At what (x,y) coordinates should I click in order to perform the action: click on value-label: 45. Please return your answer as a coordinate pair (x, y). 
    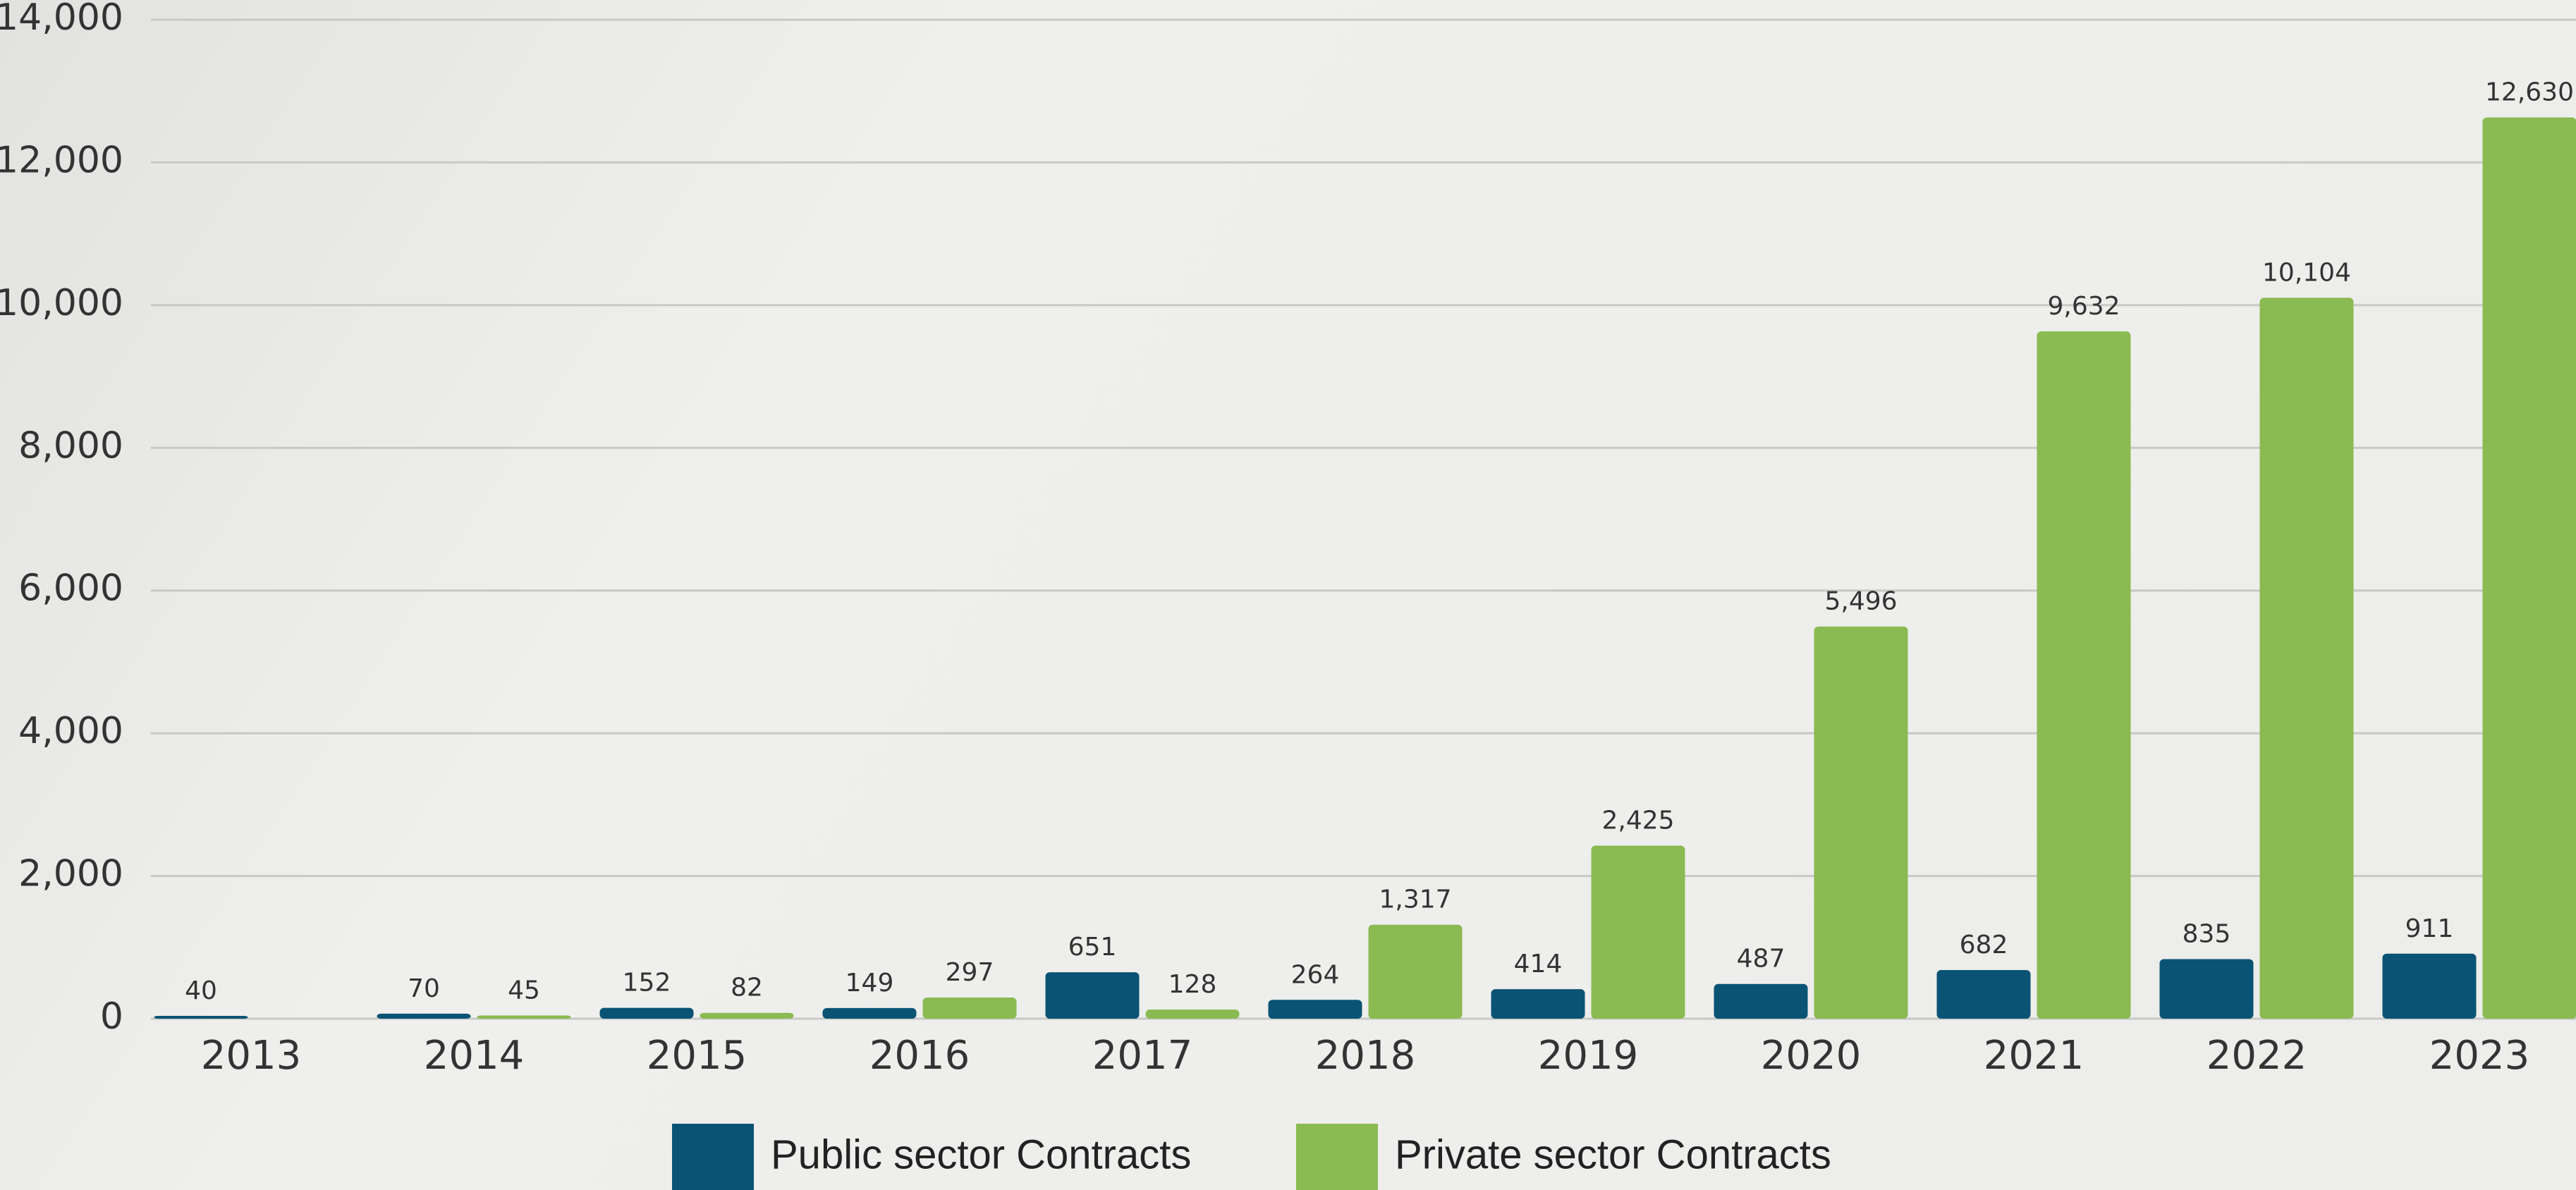
    Looking at the image, I should click on (524, 990).